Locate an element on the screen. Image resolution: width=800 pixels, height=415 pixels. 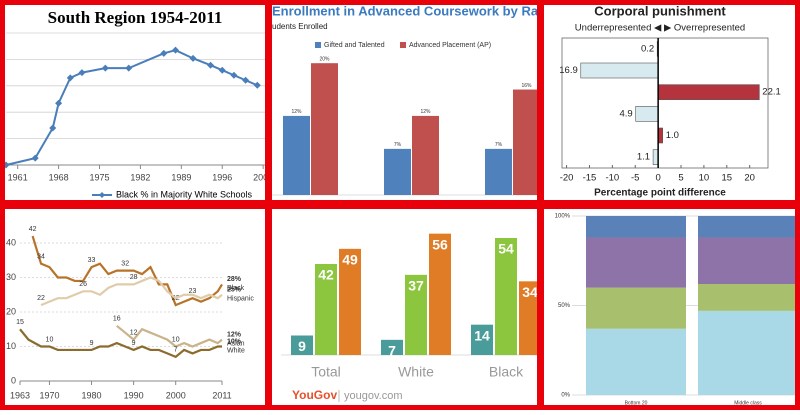
chart-subtitle: Underrepresented ◀ ▶ Overrepresented is located at coordinates (660, 28).